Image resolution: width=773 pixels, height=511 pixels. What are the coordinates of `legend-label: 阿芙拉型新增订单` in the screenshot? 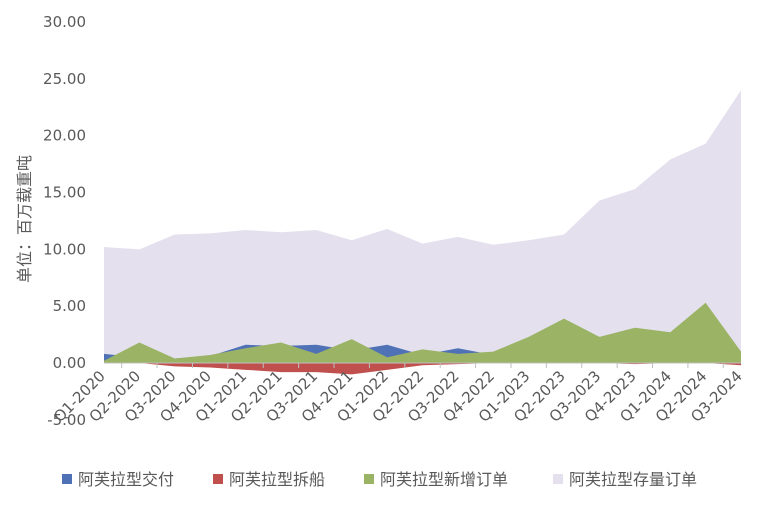 It's located at (444, 479).